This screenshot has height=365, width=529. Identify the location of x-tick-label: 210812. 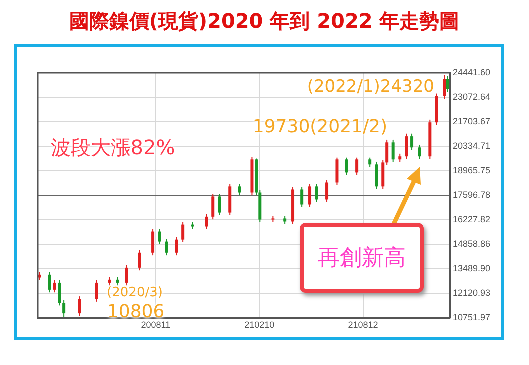
(363, 325).